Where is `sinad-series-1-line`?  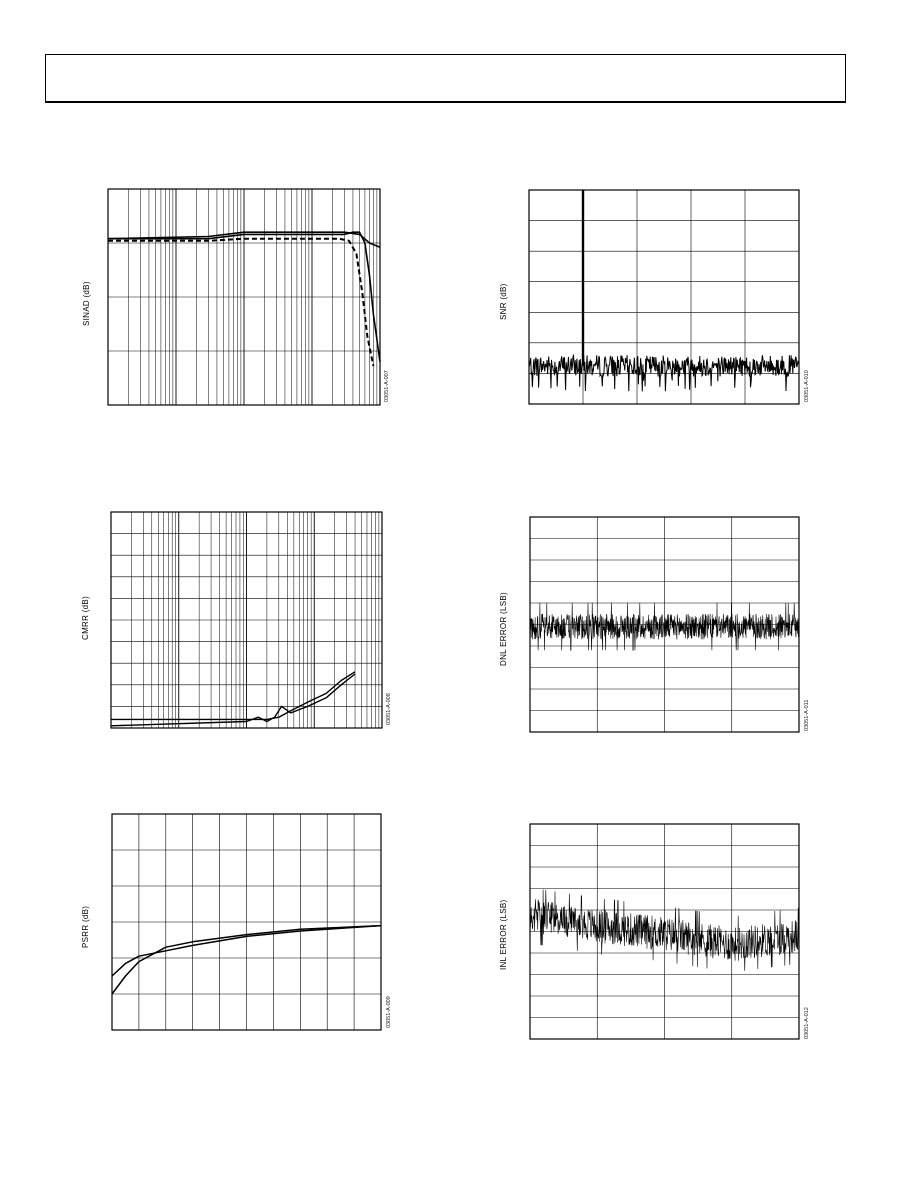 sinad-series-1-line is located at coordinates (244, 240).